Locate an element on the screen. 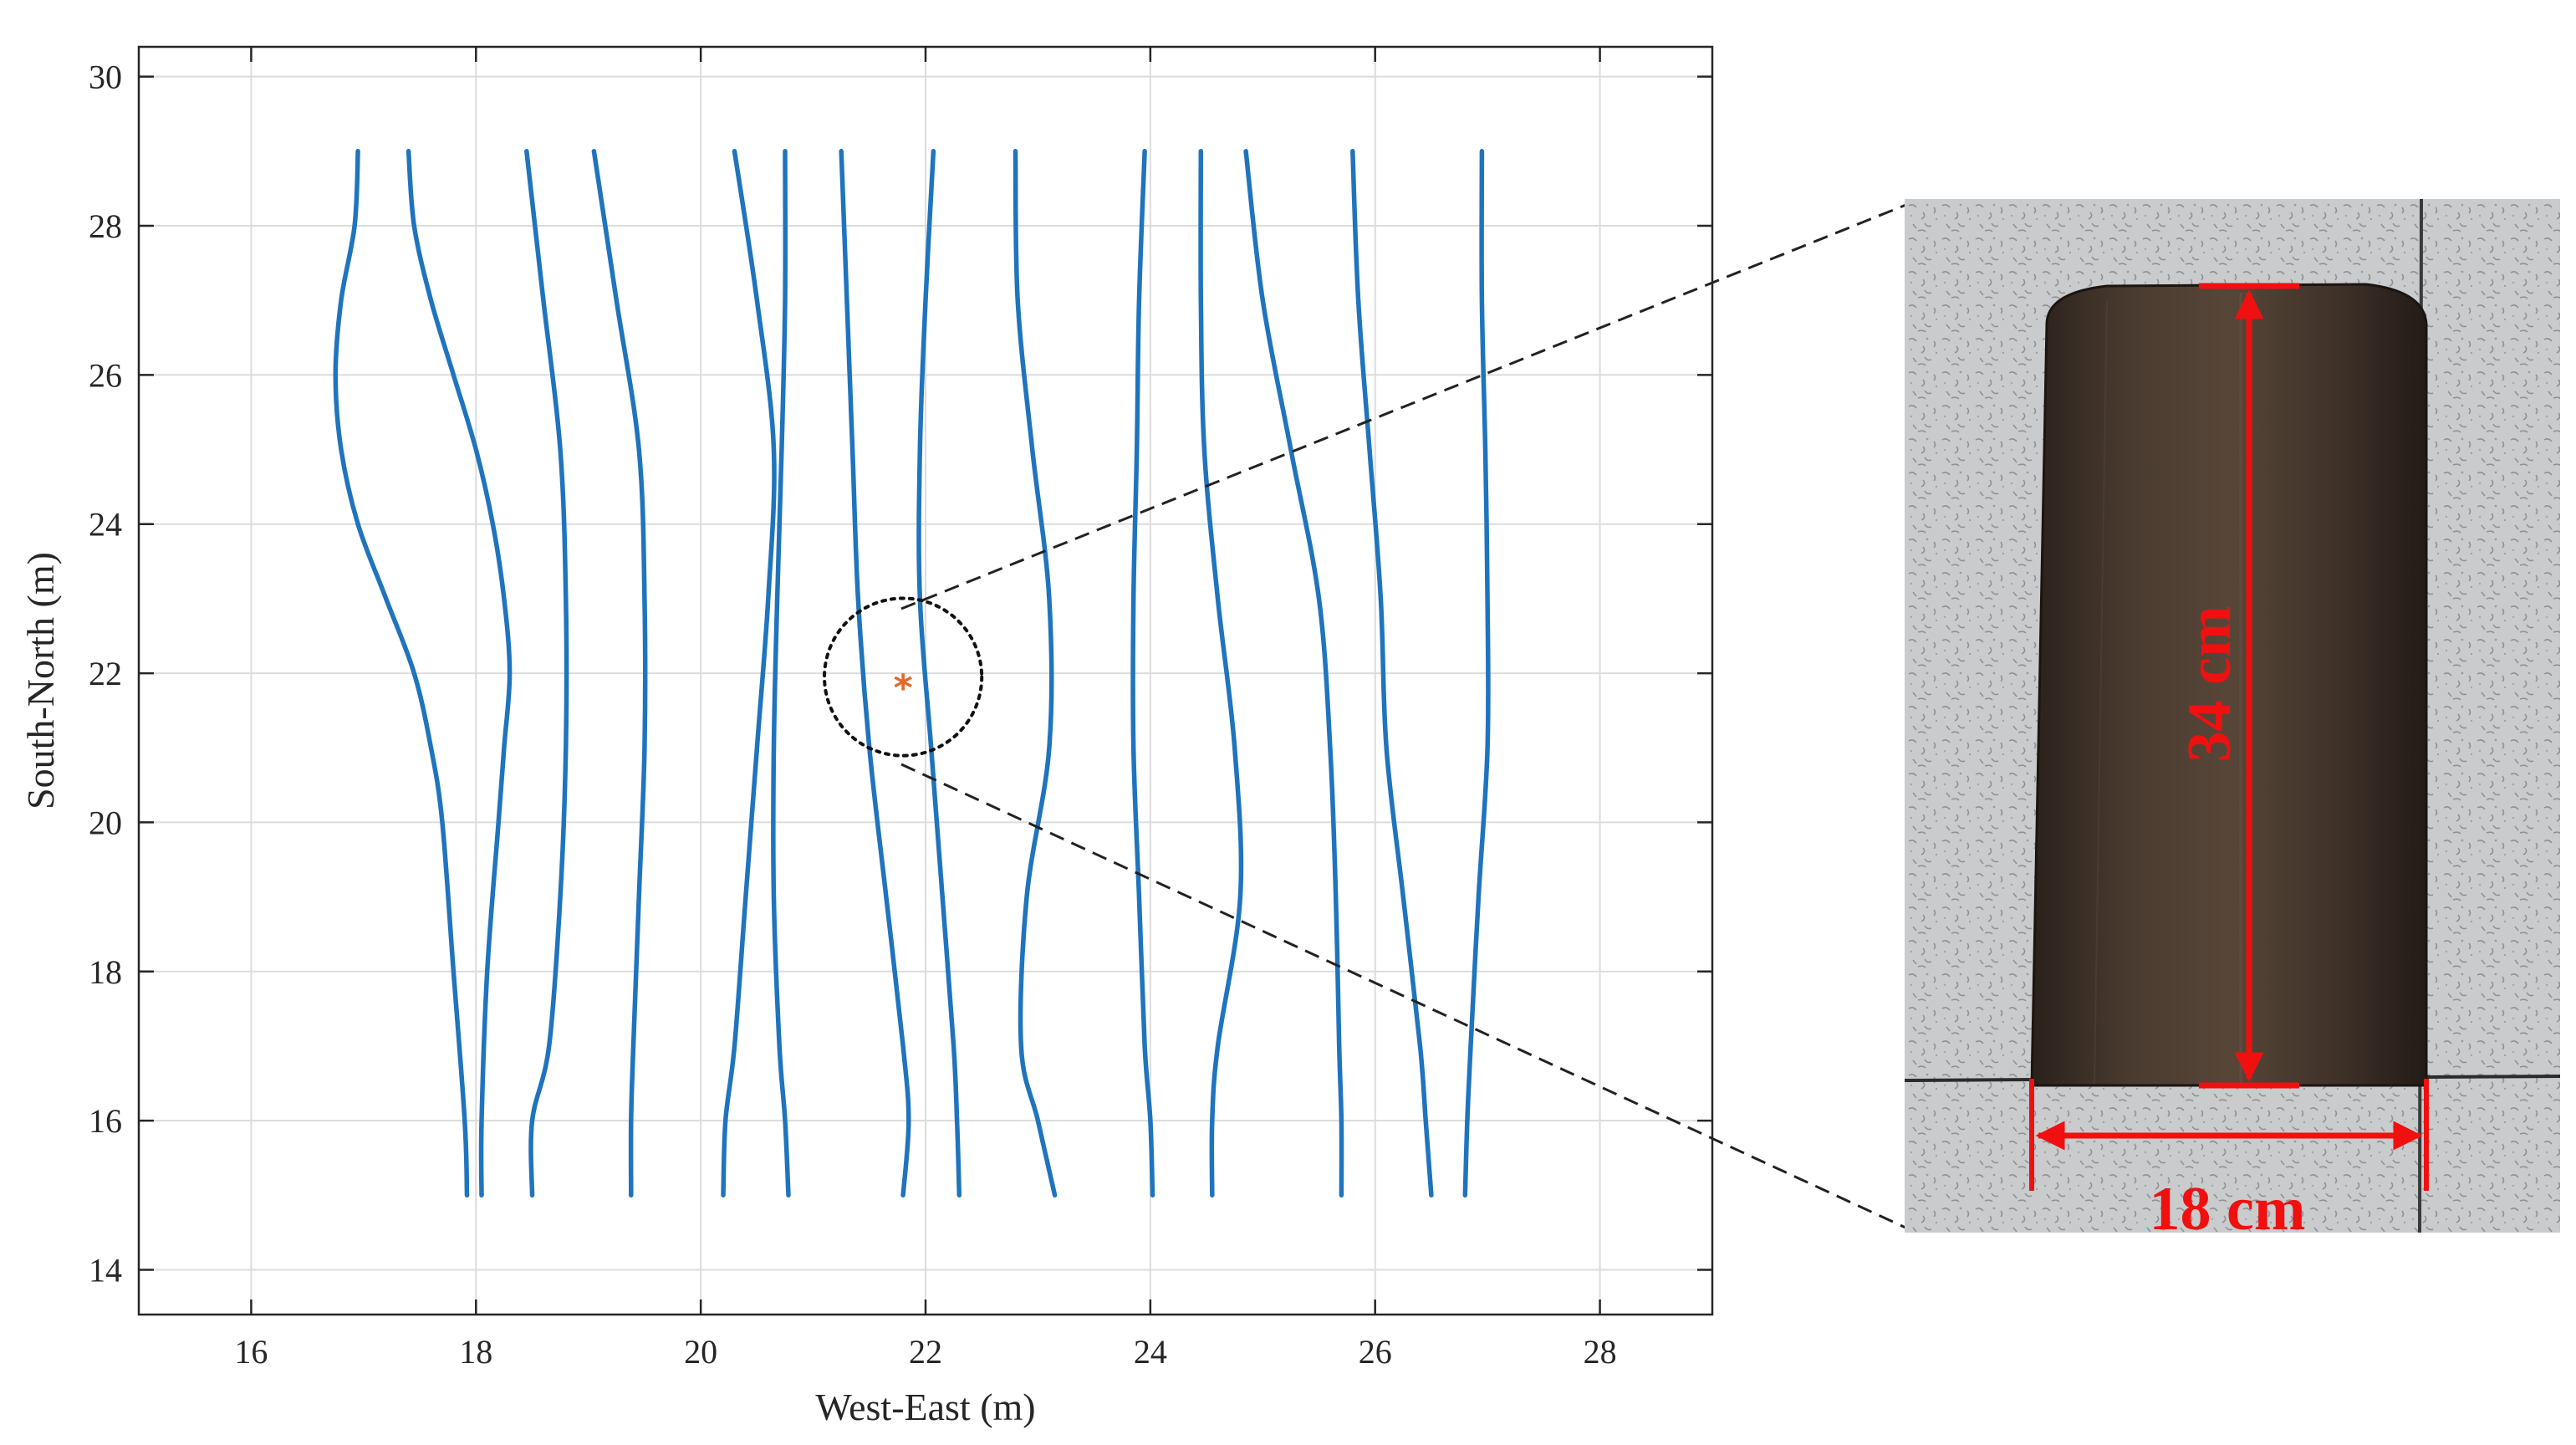  y-tick-label: 22 is located at coordinates (106, 673).